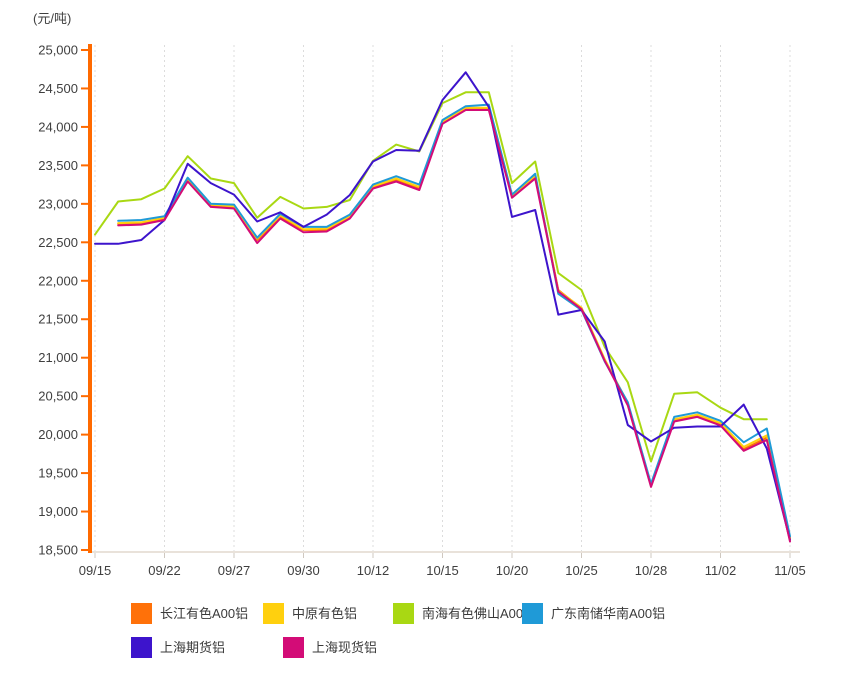  I want to click on x-axis-tick-label: 10/28, so click(651, 570).